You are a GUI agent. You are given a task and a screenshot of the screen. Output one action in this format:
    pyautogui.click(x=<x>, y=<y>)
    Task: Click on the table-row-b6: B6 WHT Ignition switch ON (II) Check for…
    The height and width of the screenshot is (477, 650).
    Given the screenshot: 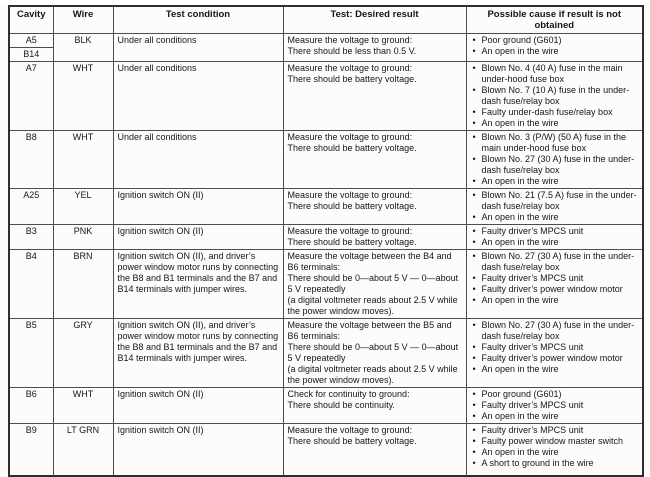 What is the action you would take?
    pyautogui.click(x=326, y=405)
    